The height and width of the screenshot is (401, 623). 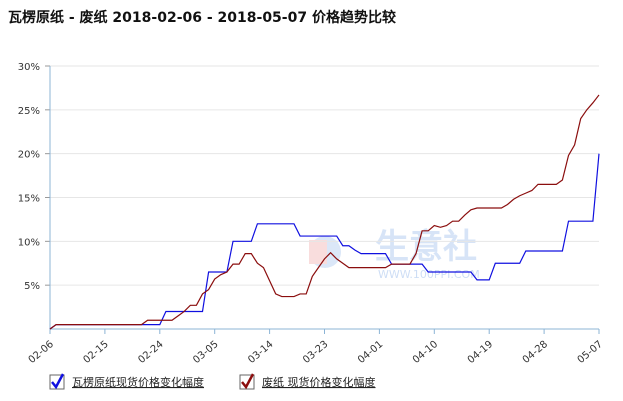 What do you see at coordinates (29, 155) in the screenshot?
I see `y-tick-label: 20%` at bounding box center [29, 155].